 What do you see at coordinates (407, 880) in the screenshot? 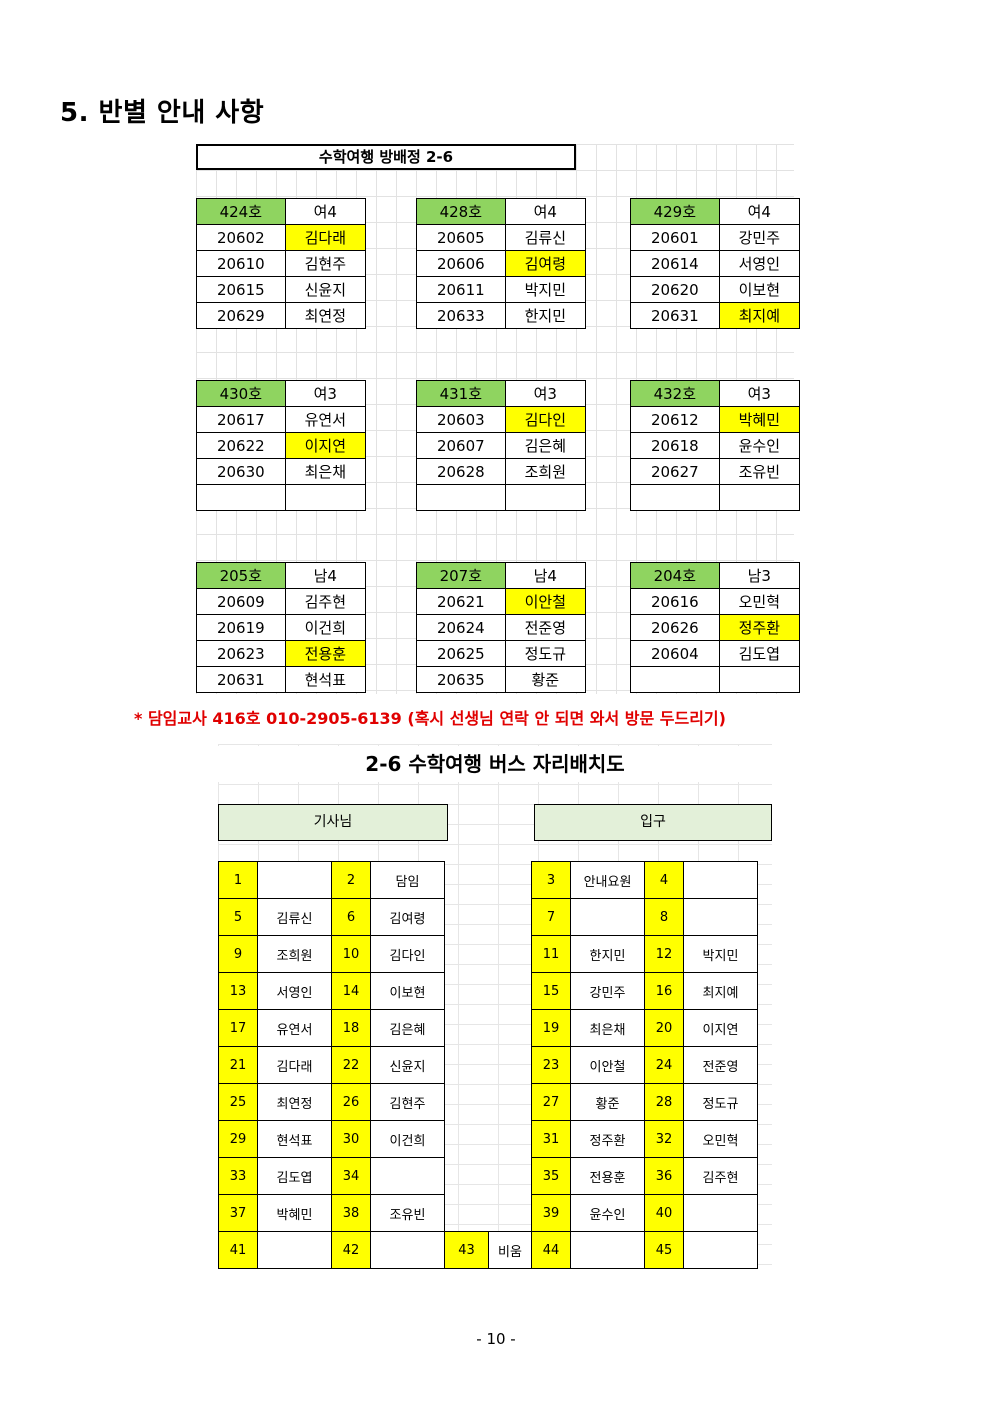
I see `seat-occupant: 담임` at bounding box center [407, 880].